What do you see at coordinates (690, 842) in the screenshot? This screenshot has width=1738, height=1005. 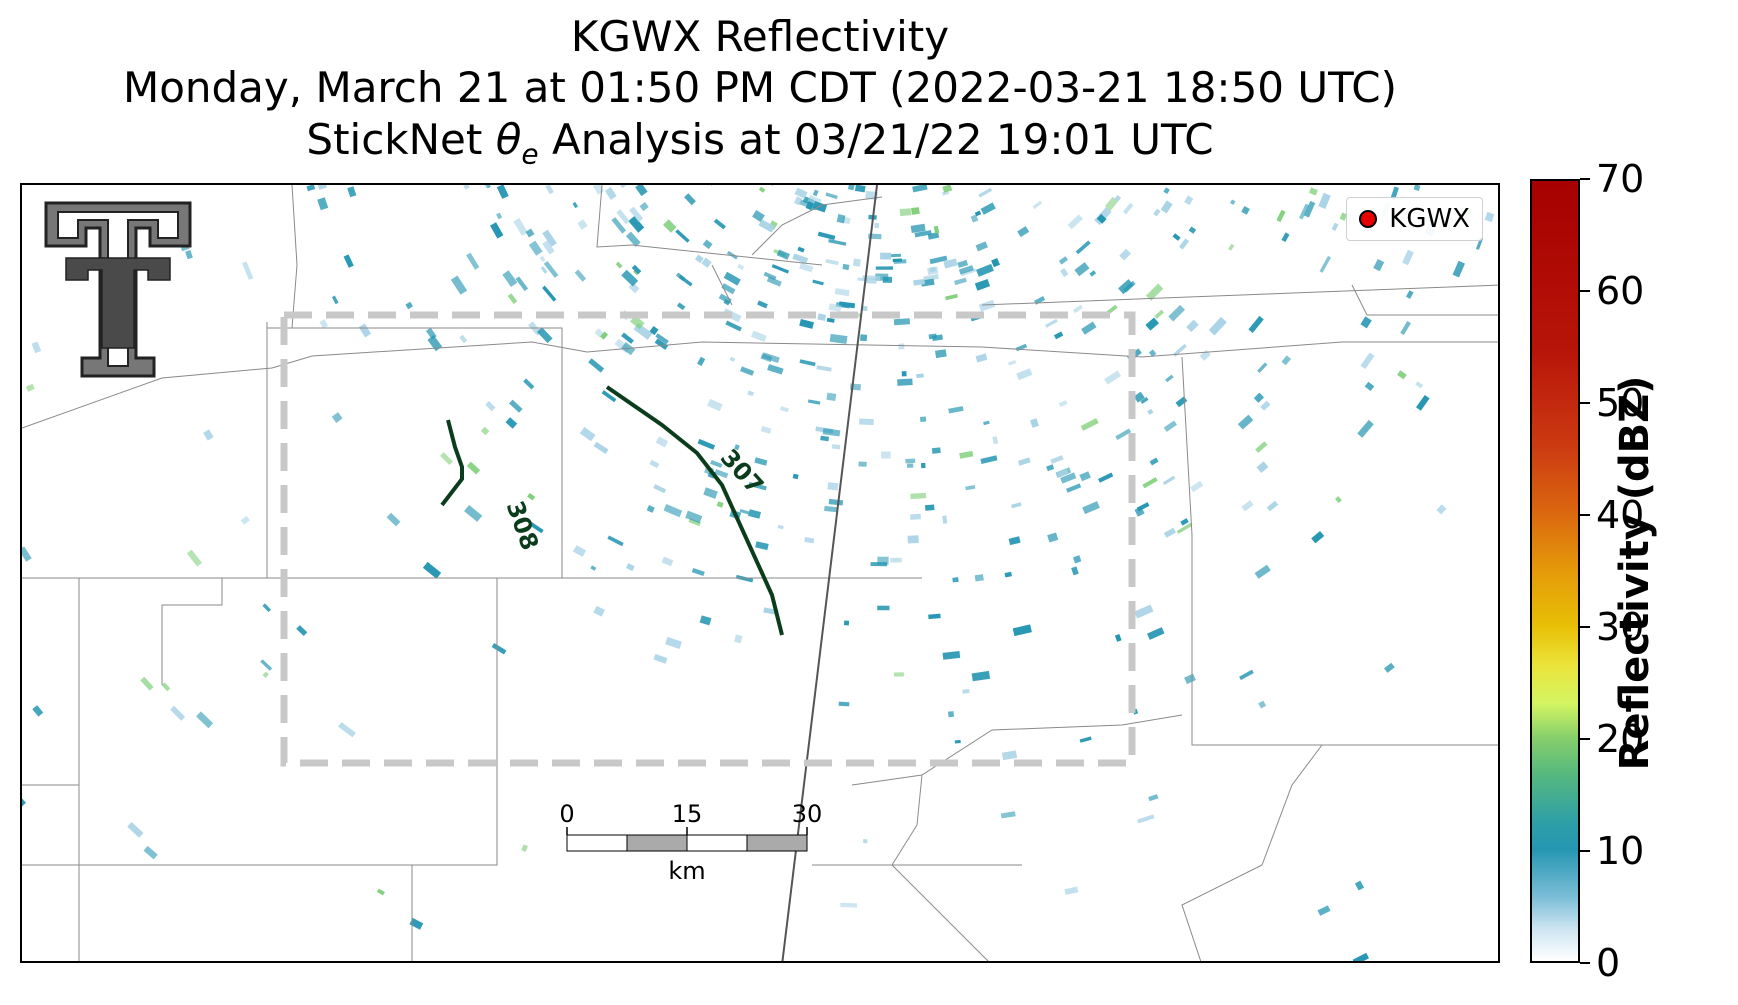 I see `scale-bar: 0 15 30 km` at bounding box center [690, 842].